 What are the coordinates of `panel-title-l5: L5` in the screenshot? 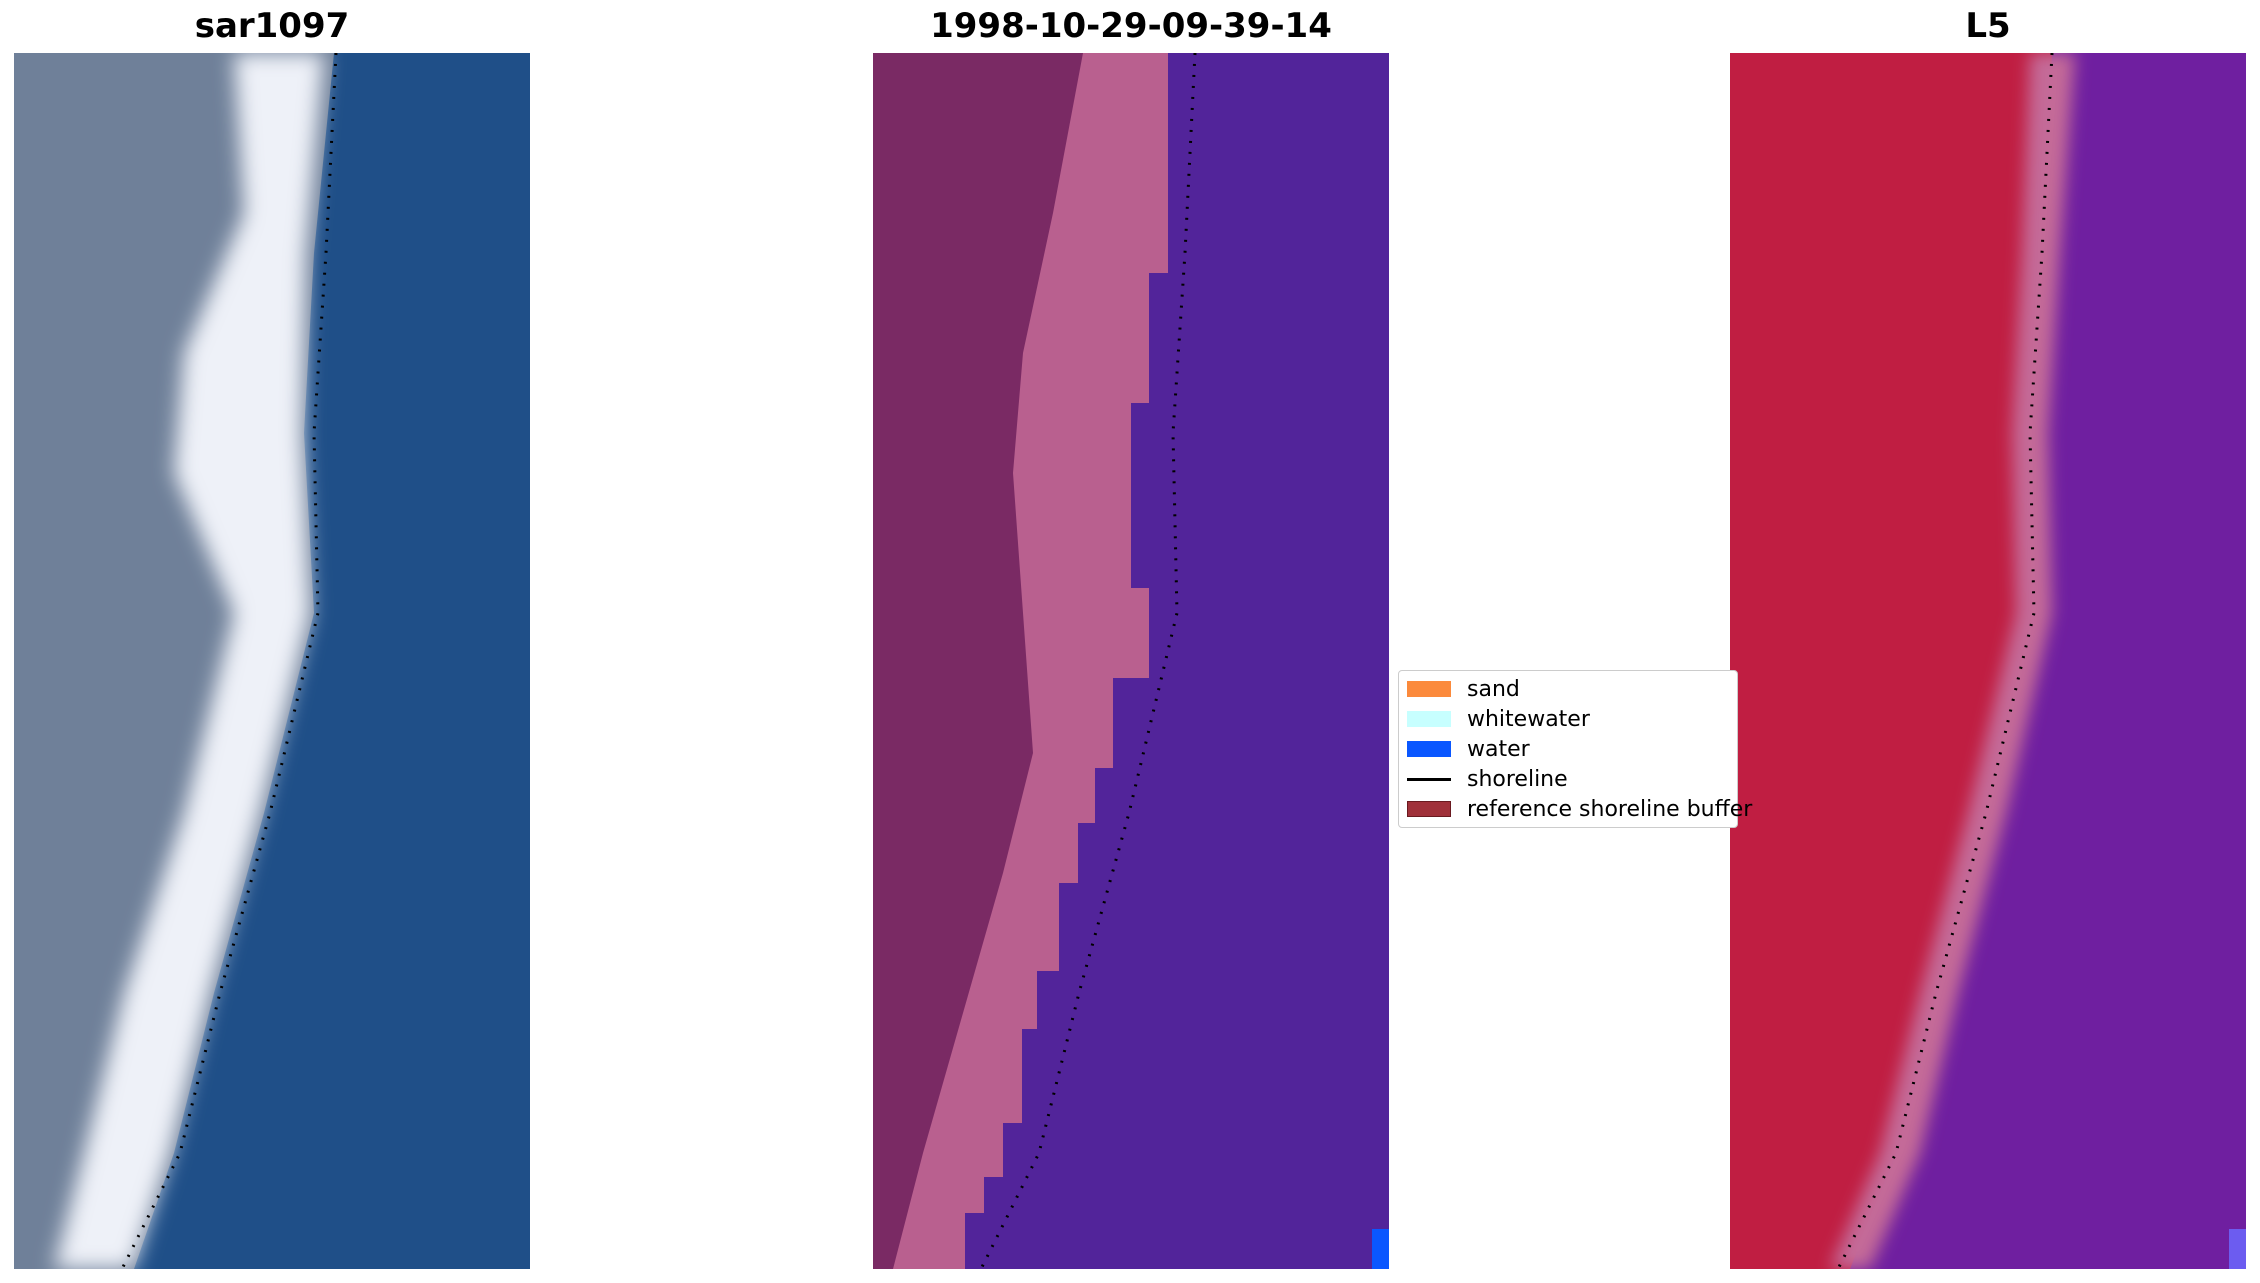 It's located at (1988, 26).